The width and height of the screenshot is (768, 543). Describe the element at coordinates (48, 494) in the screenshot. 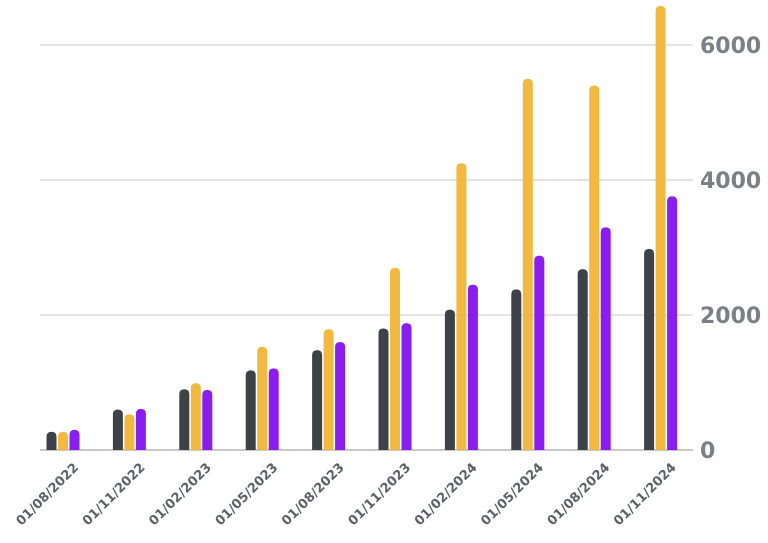

I see `x-tick-label: 01/08/2022` at that location.